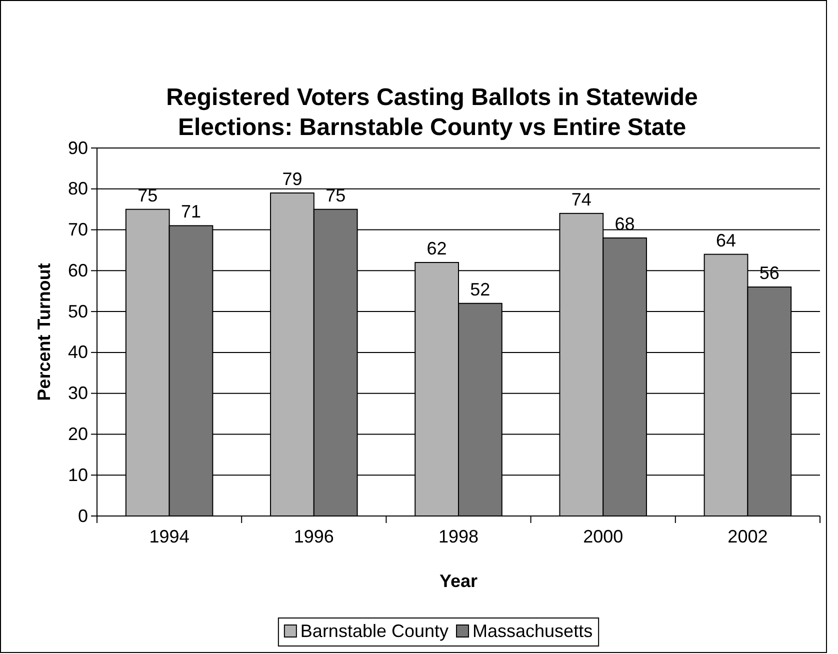 Image resolution: width=838 pixels, height=654 pixels. I want to click on x-tick-label: 1996, so click(314, 536).